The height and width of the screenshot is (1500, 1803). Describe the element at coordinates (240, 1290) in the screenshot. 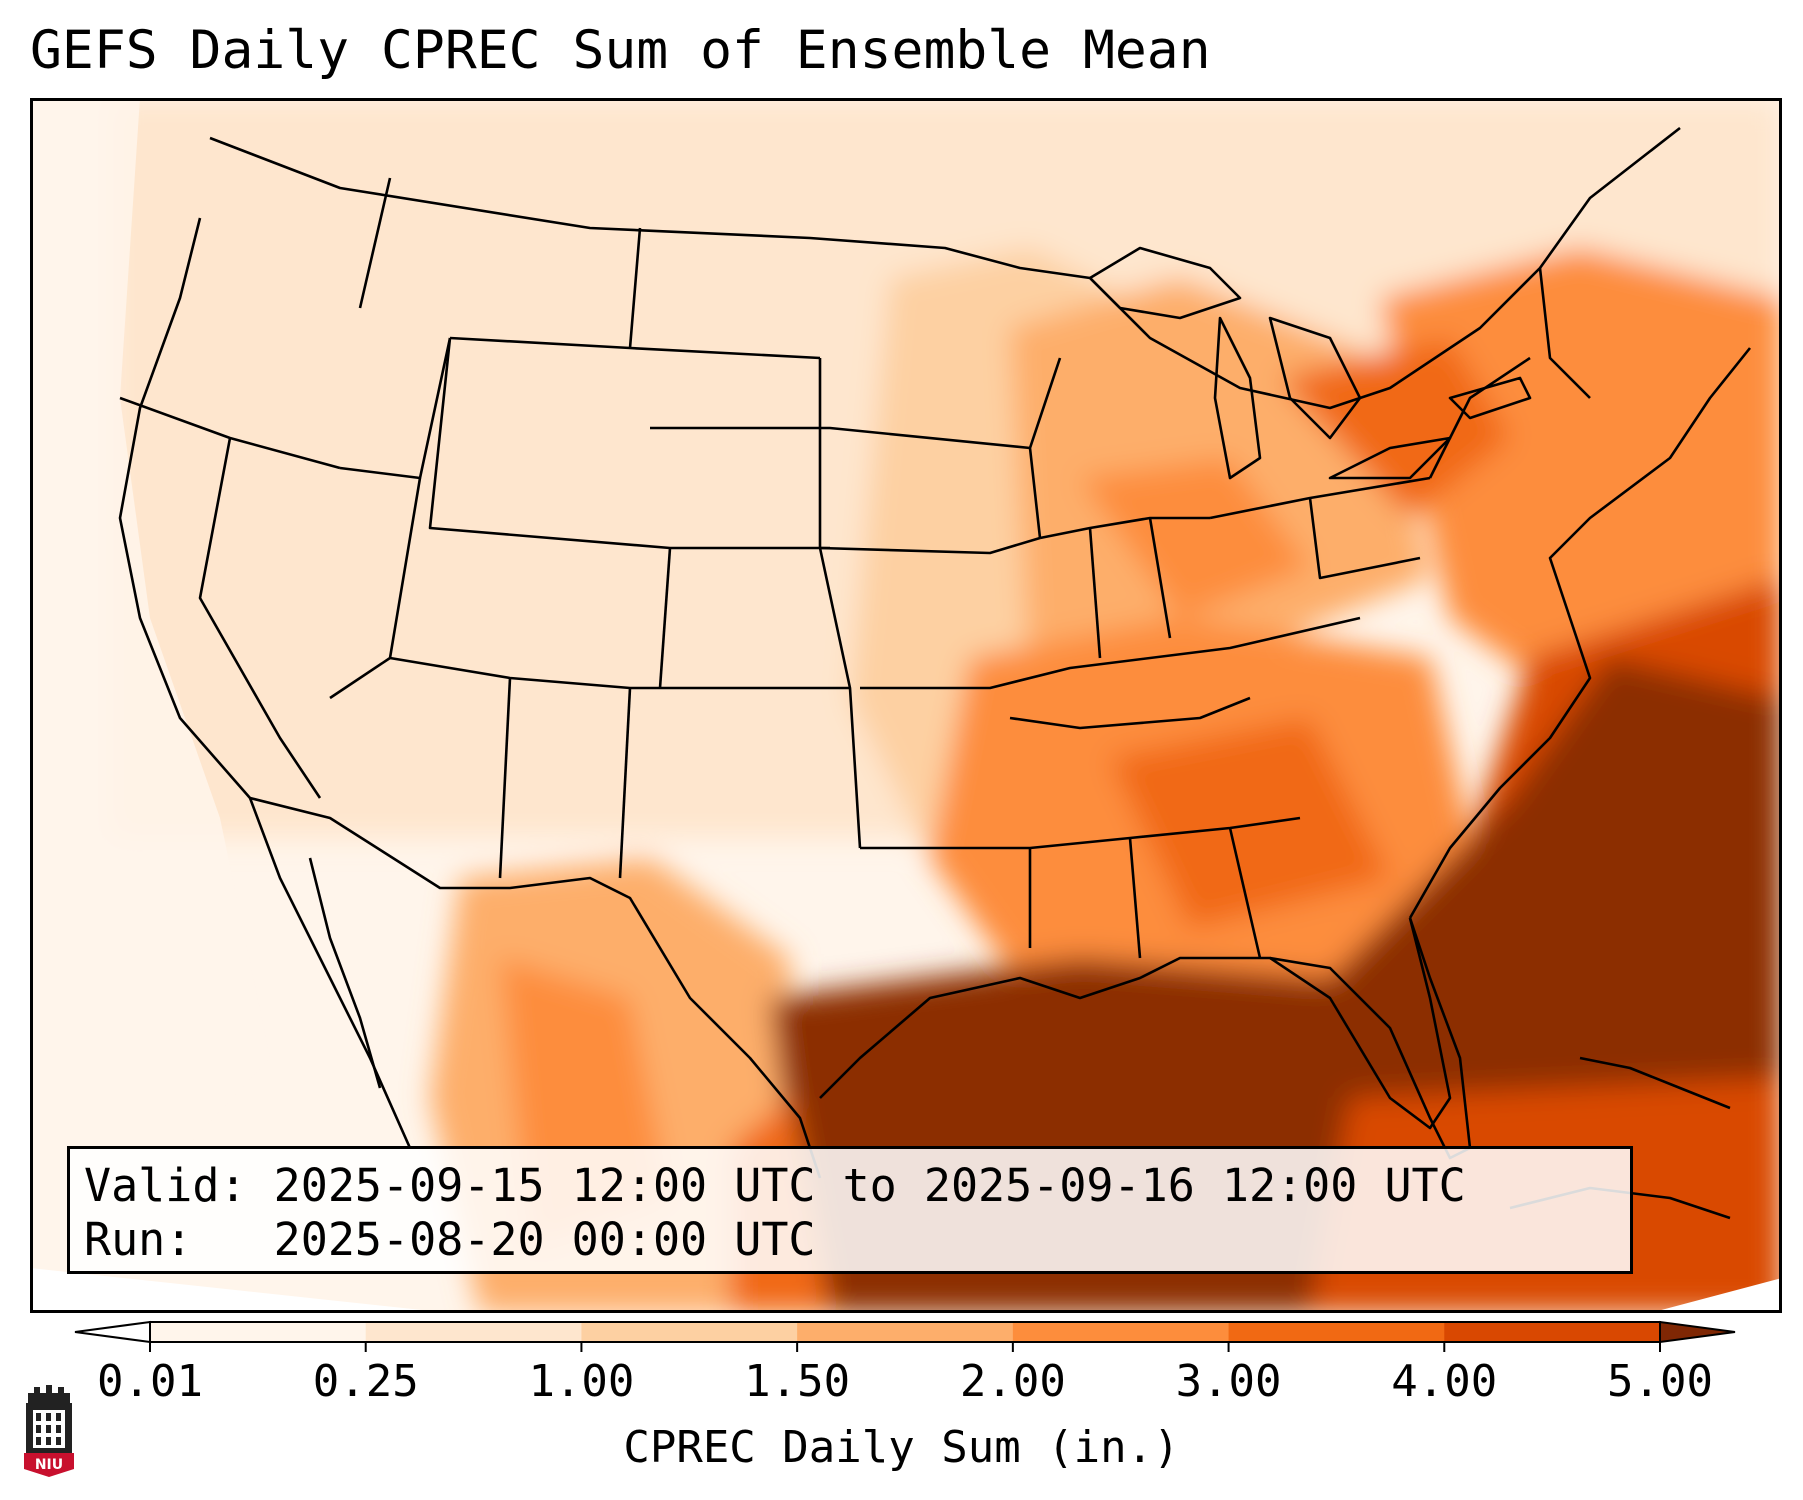

I see `map-lower-corner-blank` at that location.